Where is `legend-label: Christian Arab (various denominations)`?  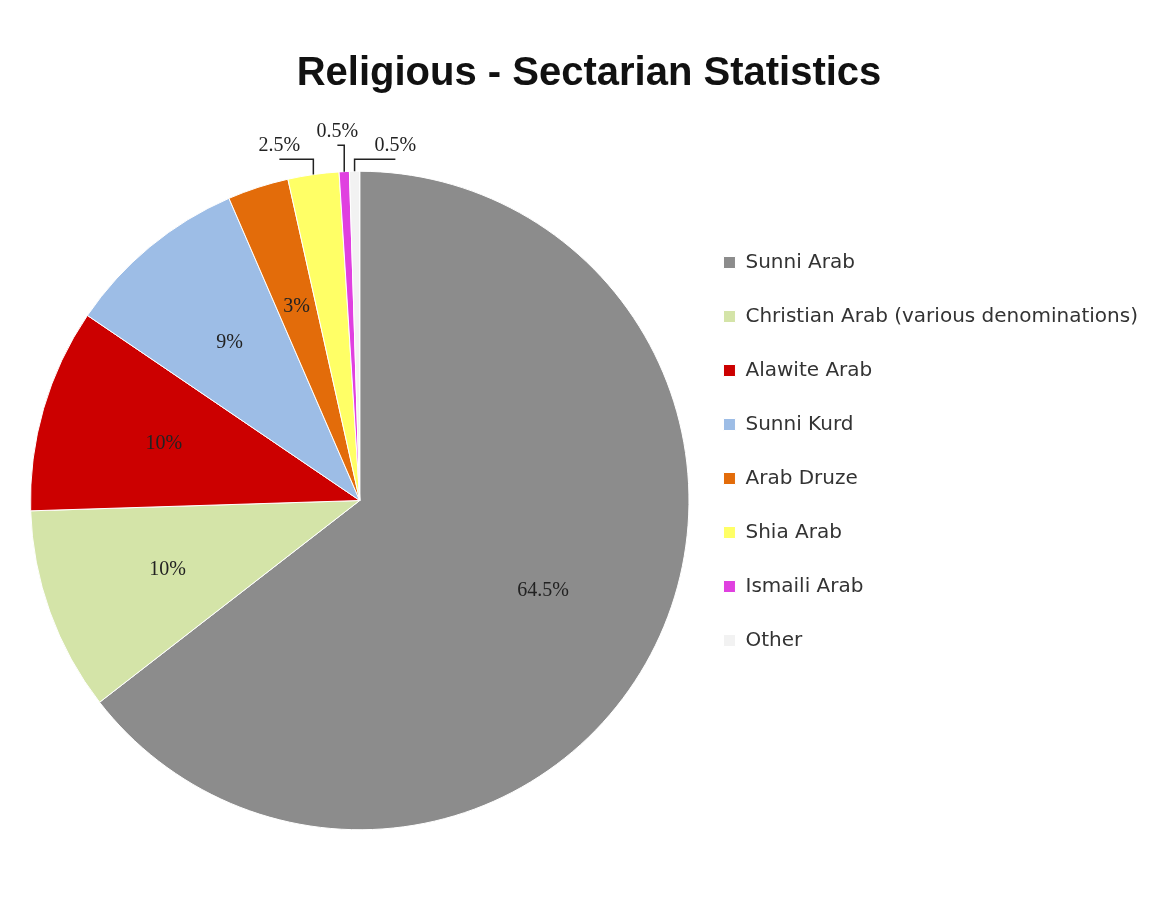
legend-label: Christian Arab (various denominations) is located at coordinates (942, 314).